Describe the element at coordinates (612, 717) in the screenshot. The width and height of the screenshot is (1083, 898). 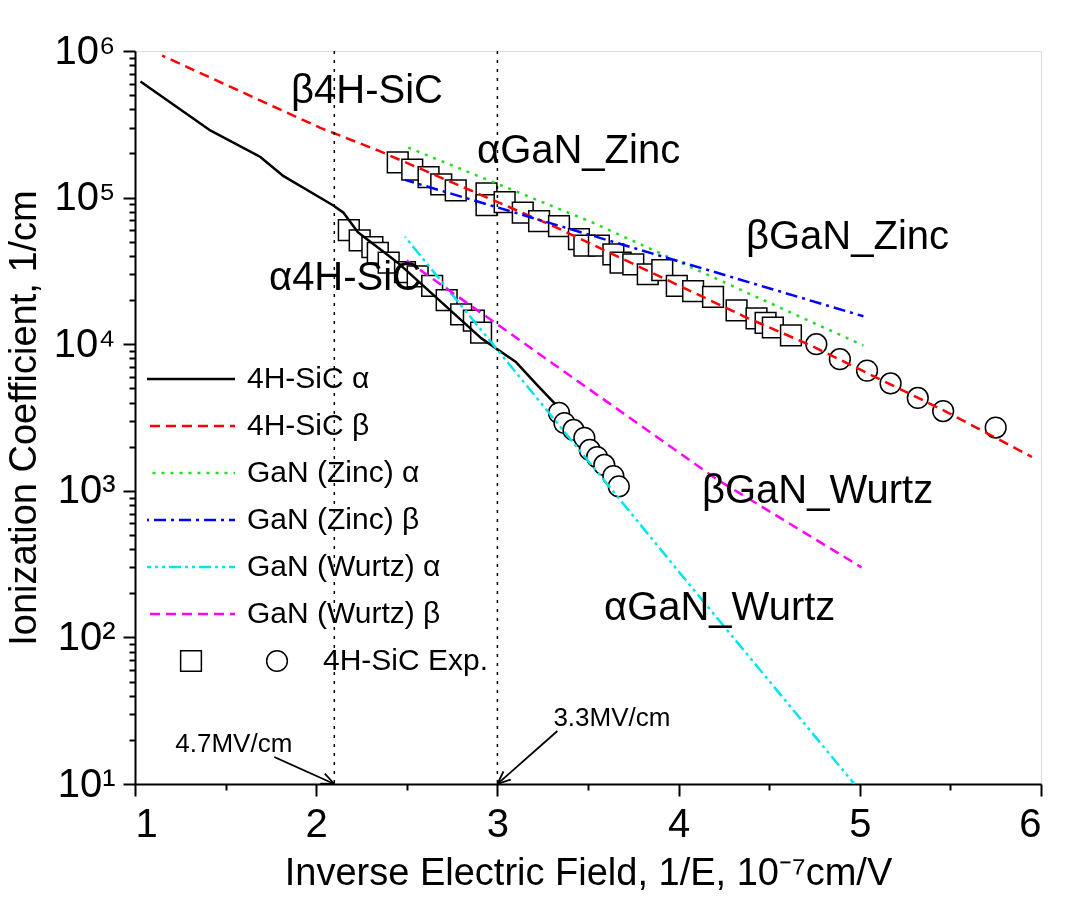
I see `ref-line-label: 3.3MV/cm` at that location.